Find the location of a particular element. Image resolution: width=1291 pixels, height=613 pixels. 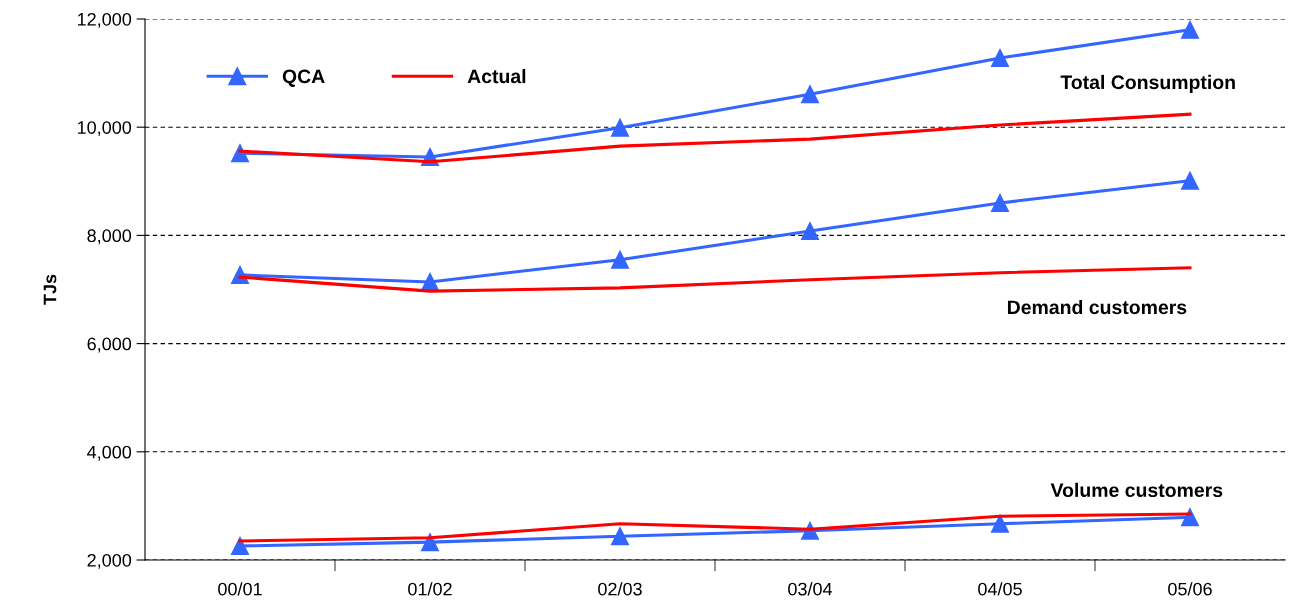

legend-label: QCA is located at coordinates (303, 78).